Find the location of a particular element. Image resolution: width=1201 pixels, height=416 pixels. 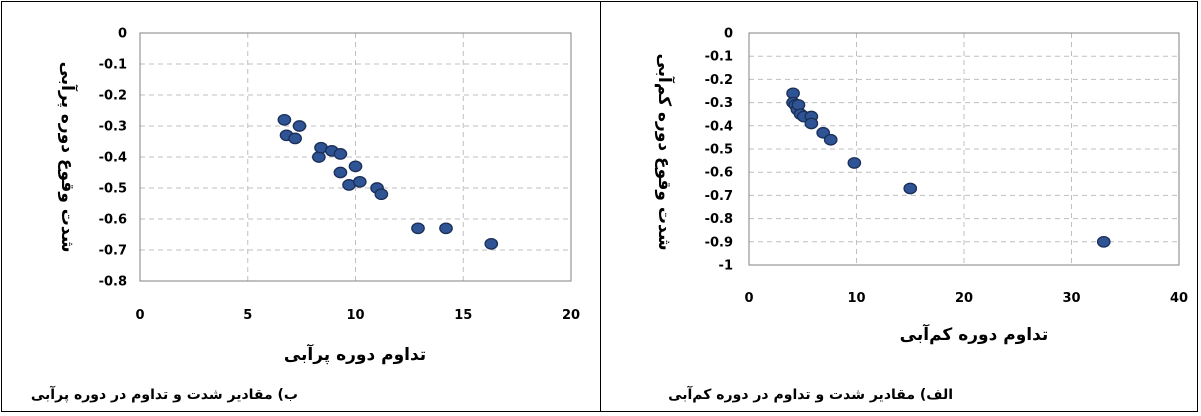

x-tick-label: 5 is located at coordinates (247, 315).